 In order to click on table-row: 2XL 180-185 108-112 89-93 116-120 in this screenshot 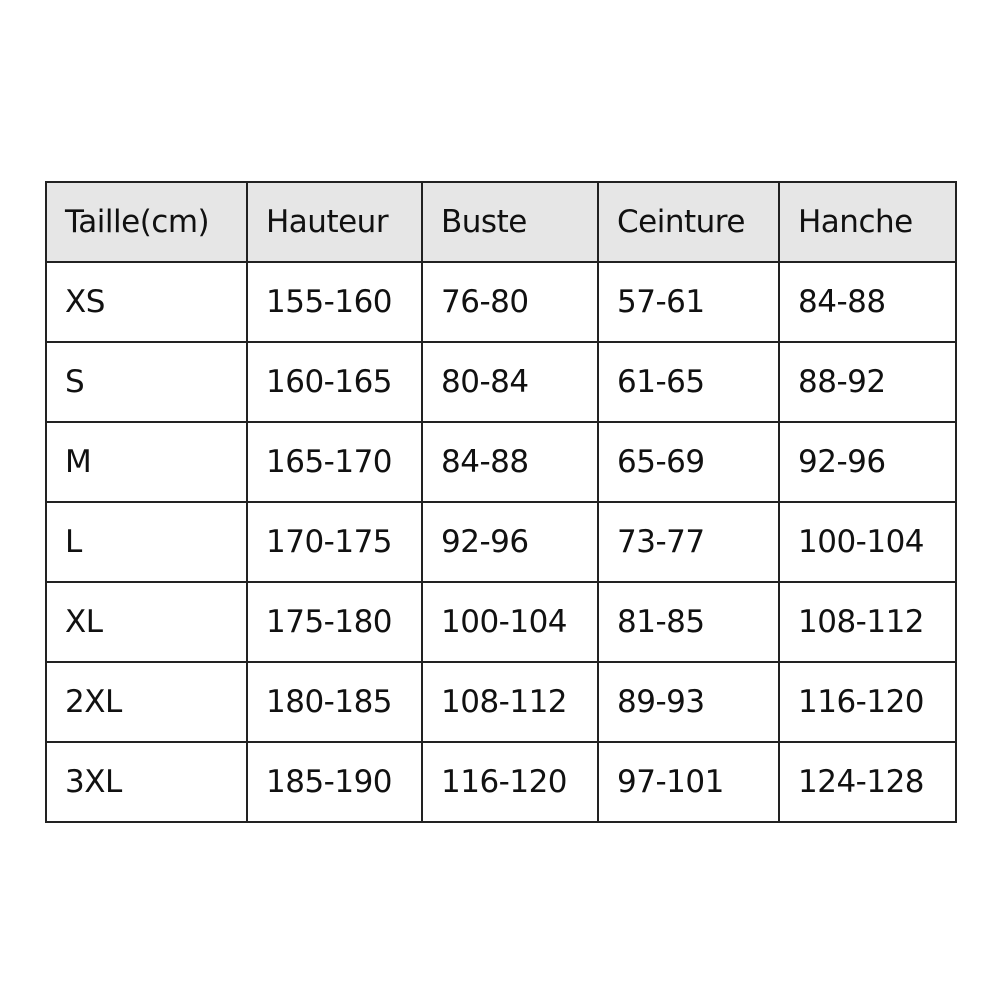, I will do `click(501, 702)`.